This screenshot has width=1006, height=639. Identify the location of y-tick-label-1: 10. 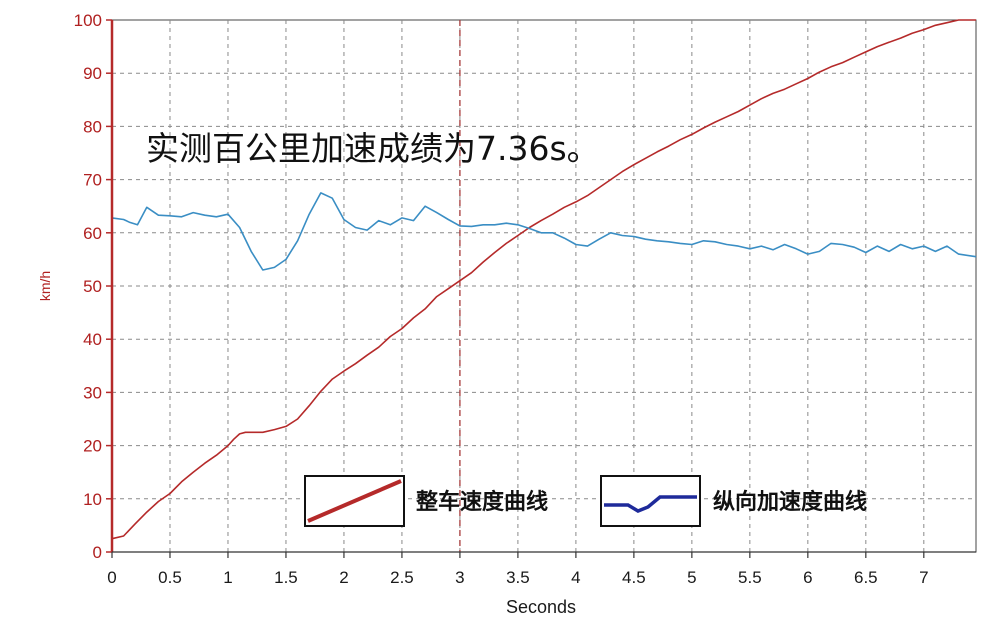
(92, 499).